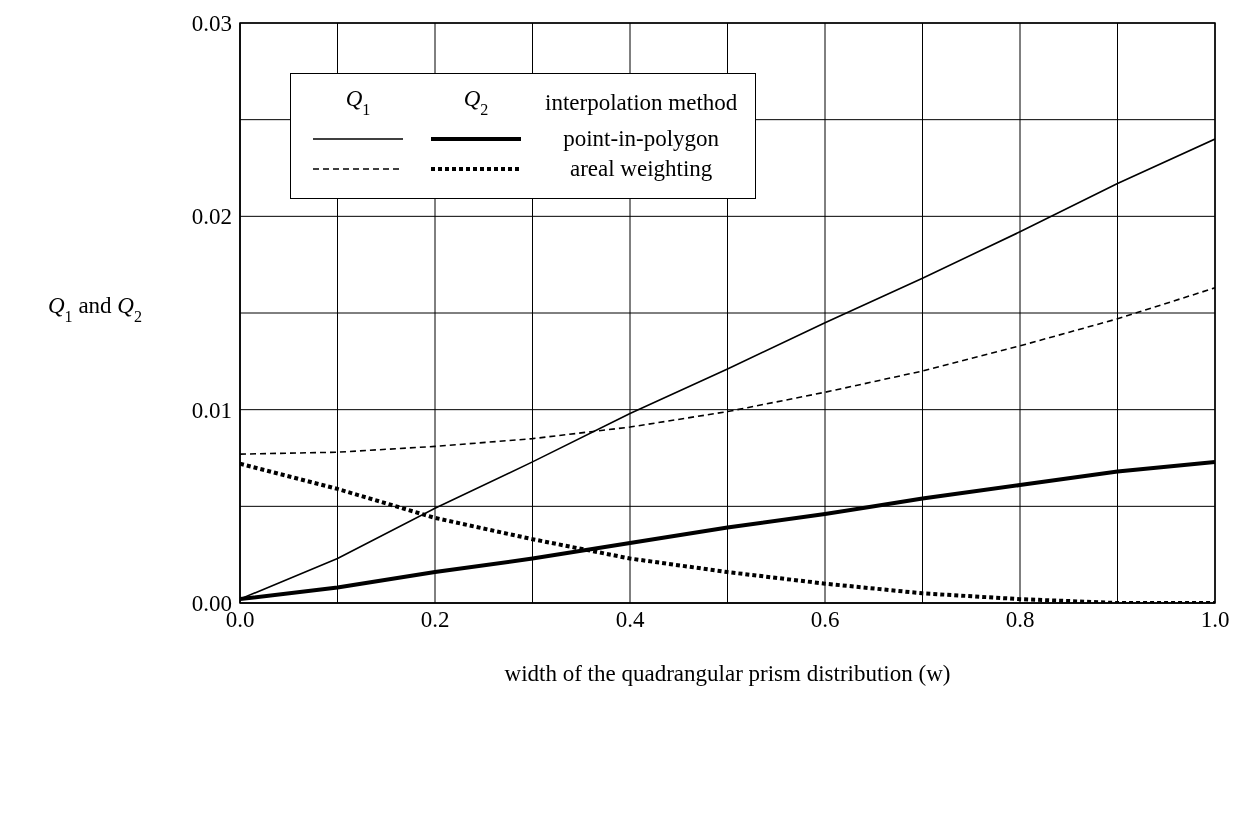 This screenshot has width=1255, height=824. What do you see at coordinates (211, 410) in the screenshot?
I see `y-tick-label: 0.01` at bounding box center [211, 410].